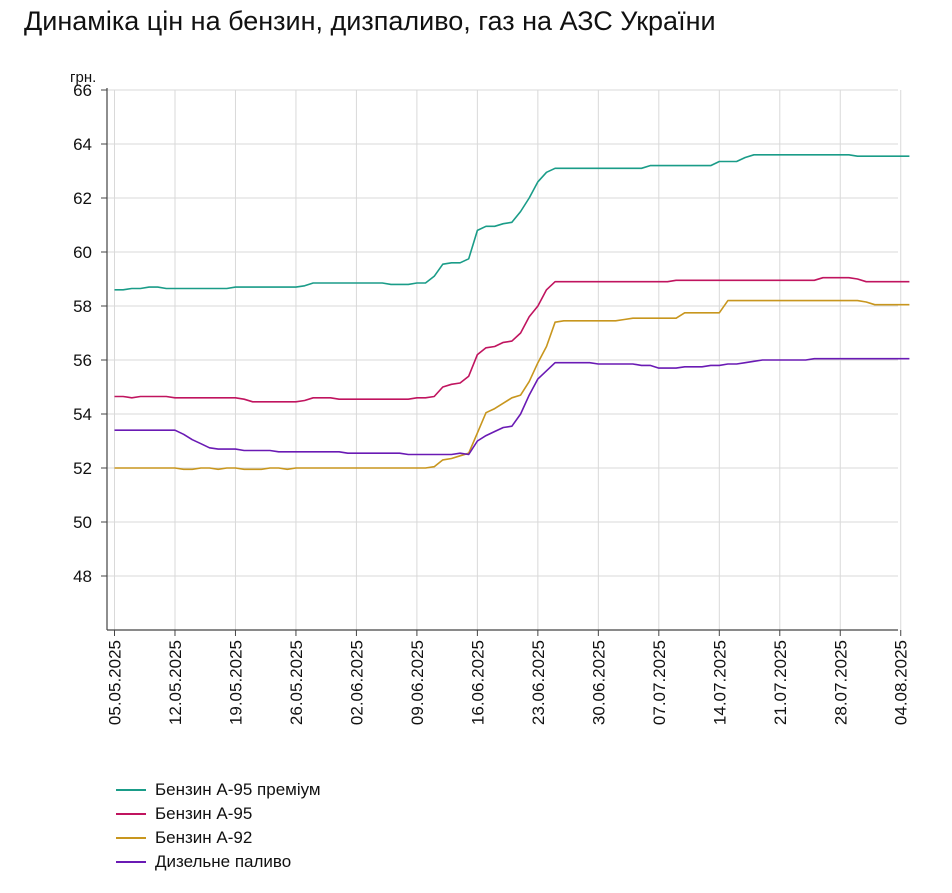  What do you see at coordinates (598, 682) in the screenshot?
I see `x-tick-label: 30.06.2025` at bounding box center [598, 682].